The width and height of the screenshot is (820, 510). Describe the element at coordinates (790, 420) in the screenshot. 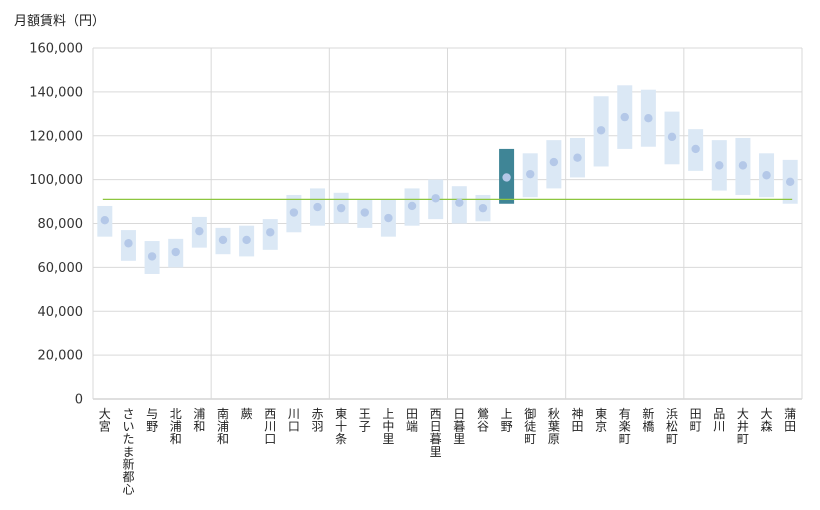

I see `x-tick-label: 蒲田` at that location.